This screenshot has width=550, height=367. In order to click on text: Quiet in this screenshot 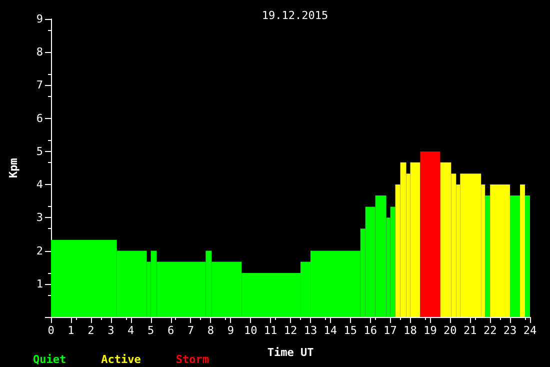, I will do `click(49, 359)`.